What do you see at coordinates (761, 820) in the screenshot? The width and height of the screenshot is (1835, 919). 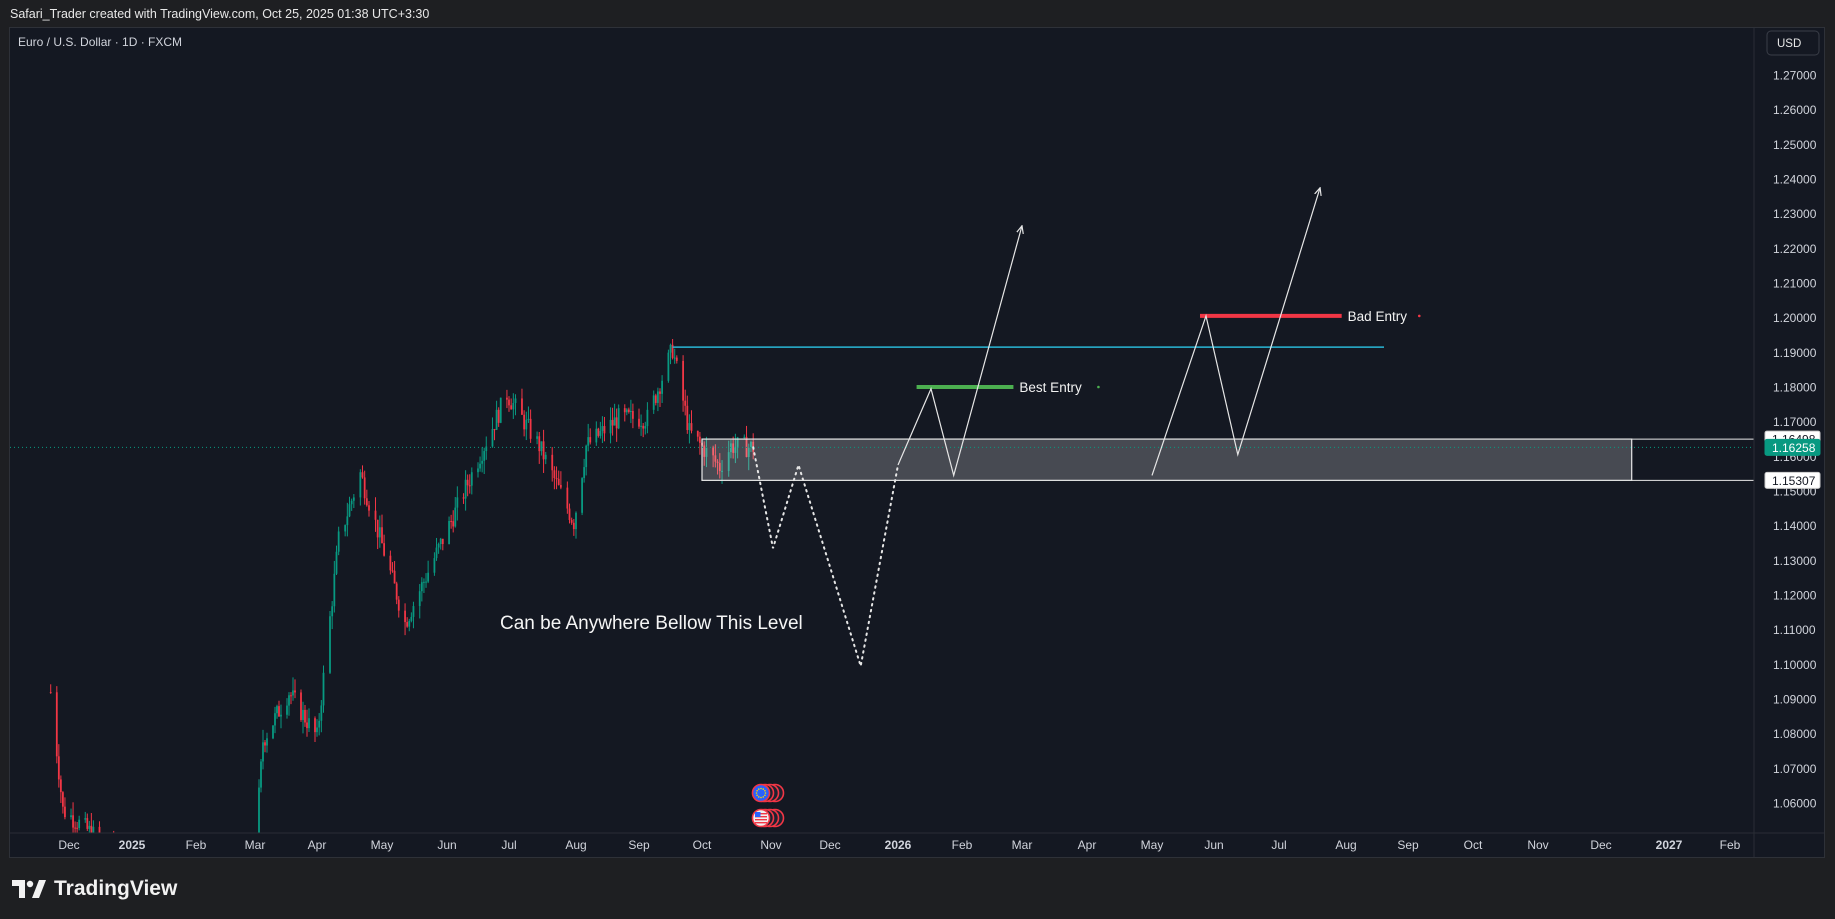 I see `us-stripe` at bounding box center [761, 820].